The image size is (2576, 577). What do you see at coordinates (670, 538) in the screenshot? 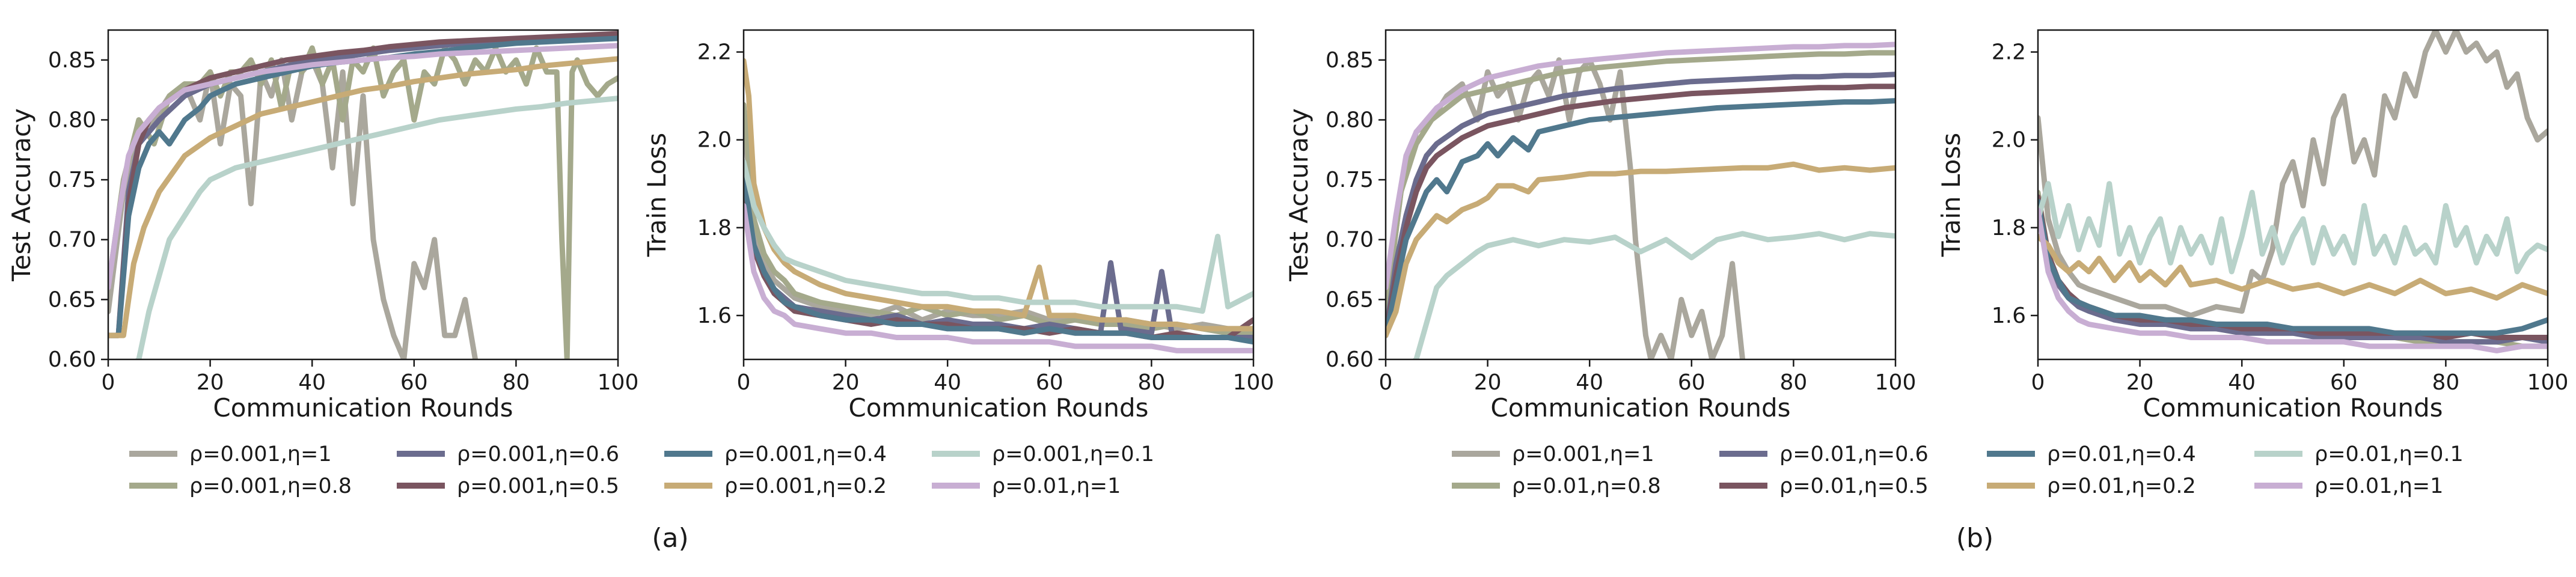
I see `caption-a: (a)` at bounding box center [670, 538].